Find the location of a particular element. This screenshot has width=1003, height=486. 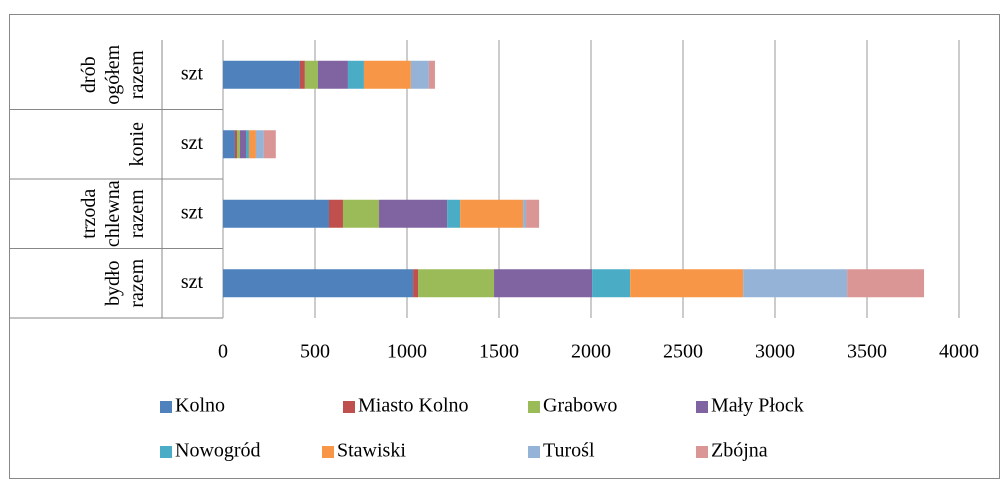

x-tick-label: 2000 is located at coordinates (591, 352).